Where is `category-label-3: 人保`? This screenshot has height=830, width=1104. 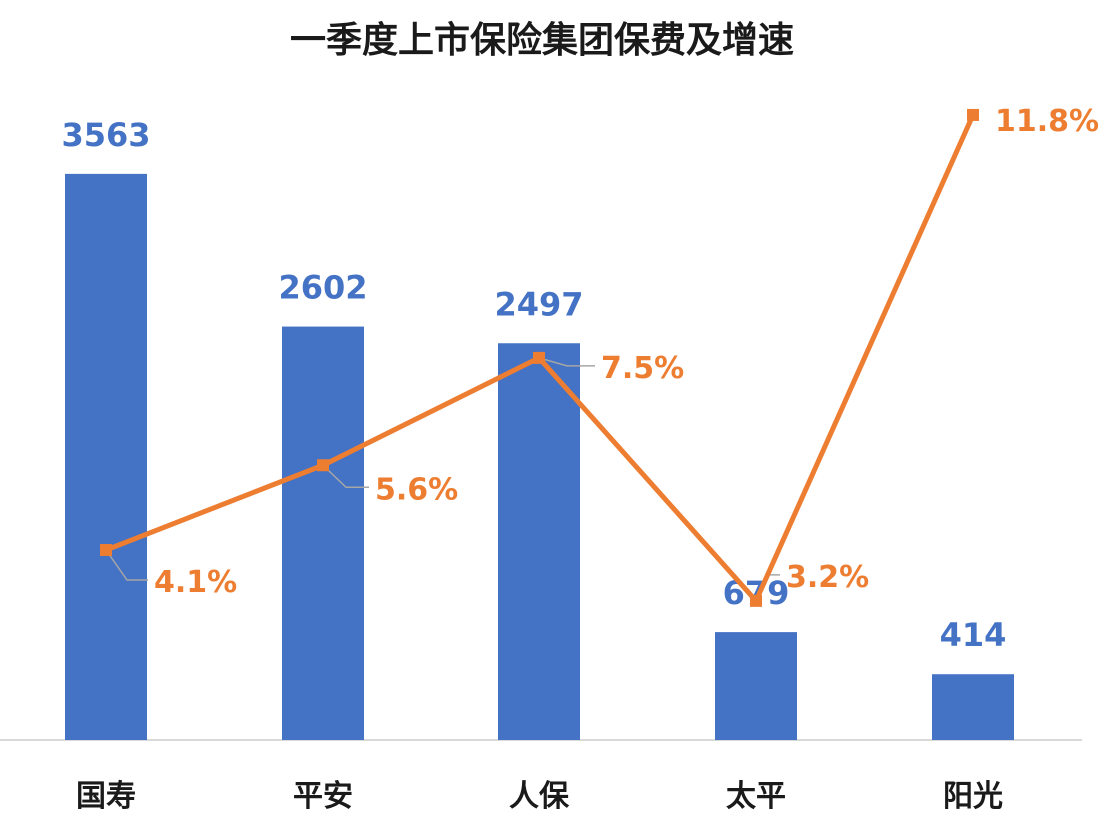
category-label-3: 人保 is located at coordinates (539, 796).